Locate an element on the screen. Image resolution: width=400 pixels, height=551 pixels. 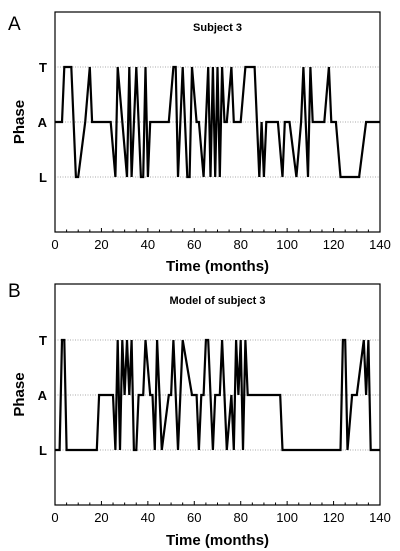
panel-letter: B is located at coordinates (14, 291).